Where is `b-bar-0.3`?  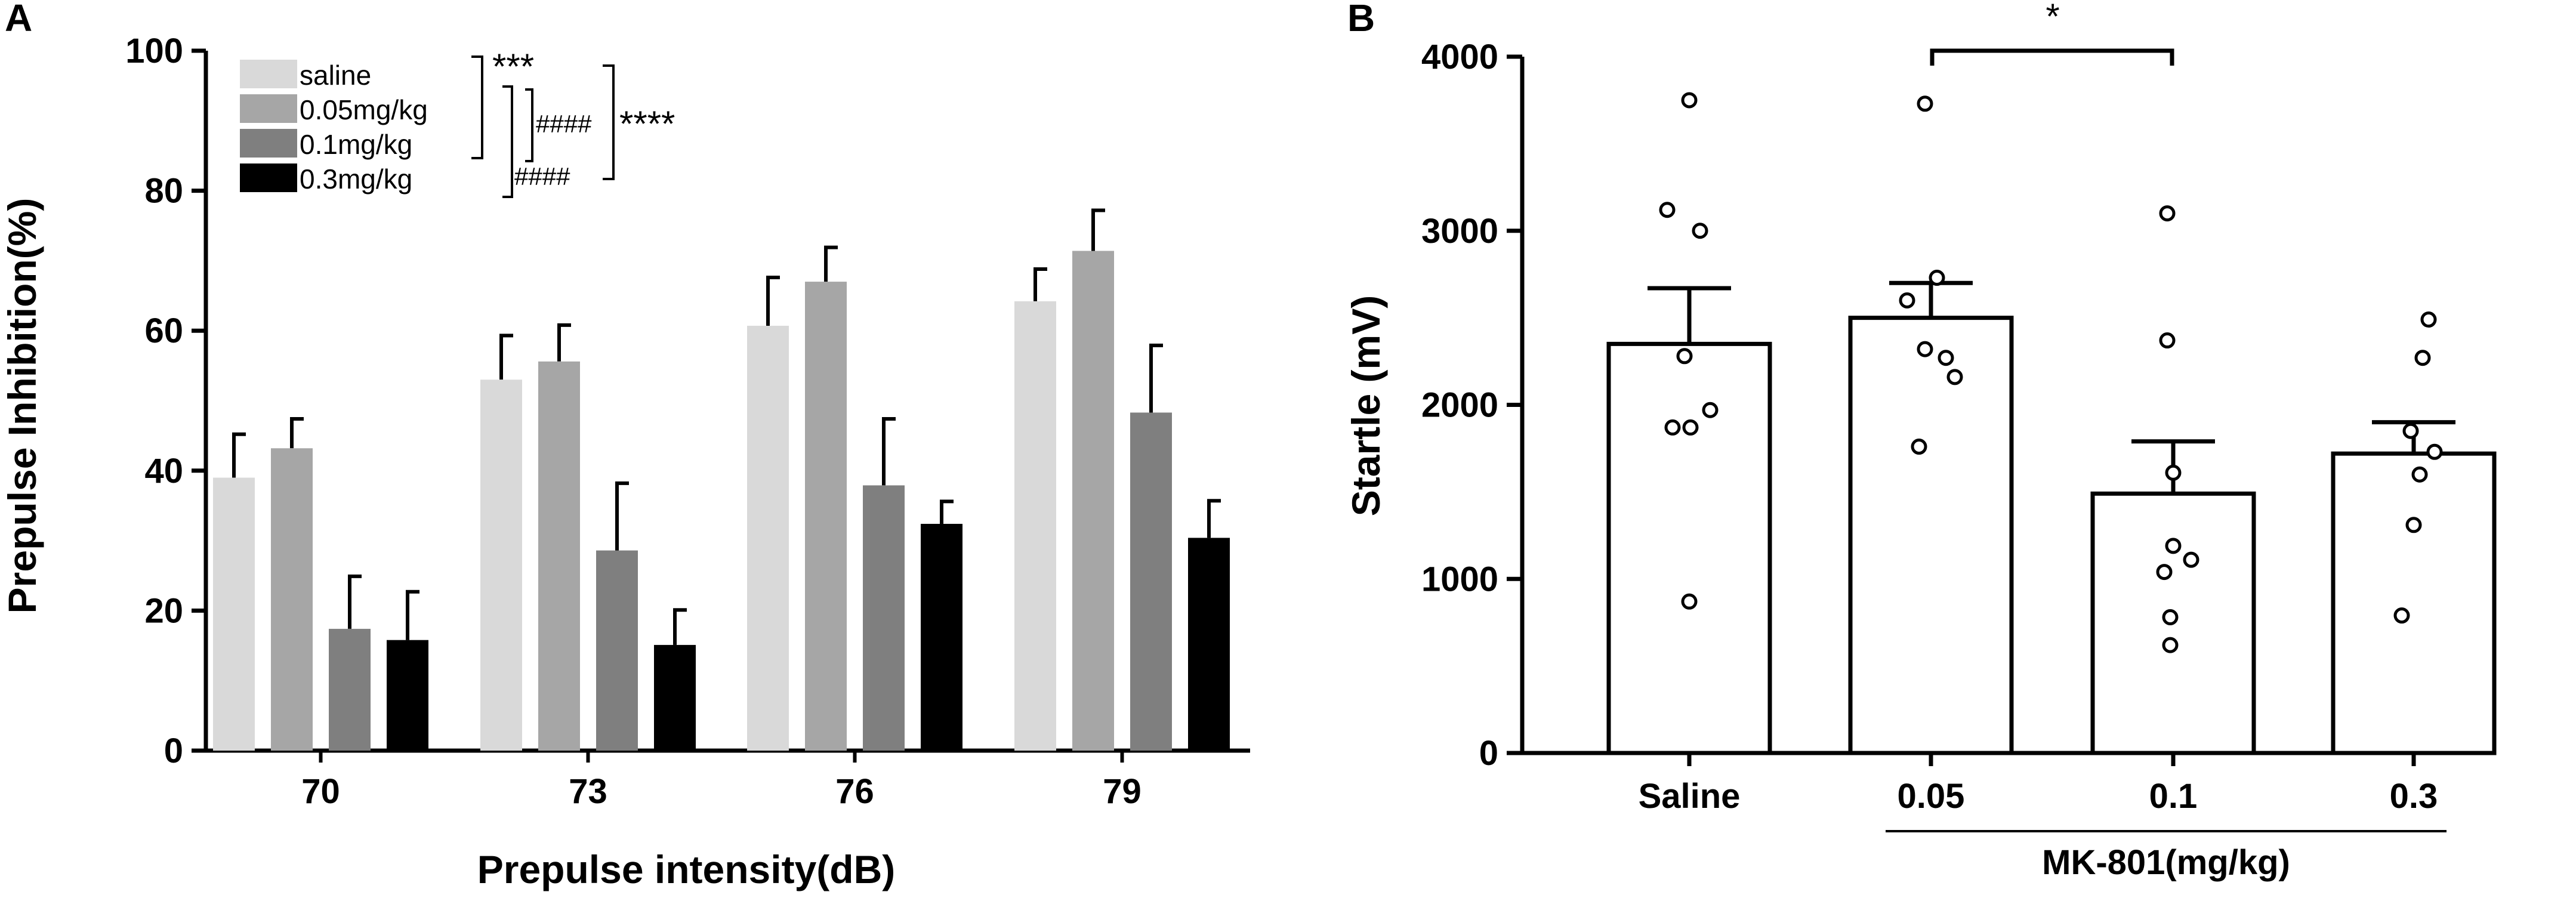 b-bar-0.3 is located at coordinates (2414, 603).